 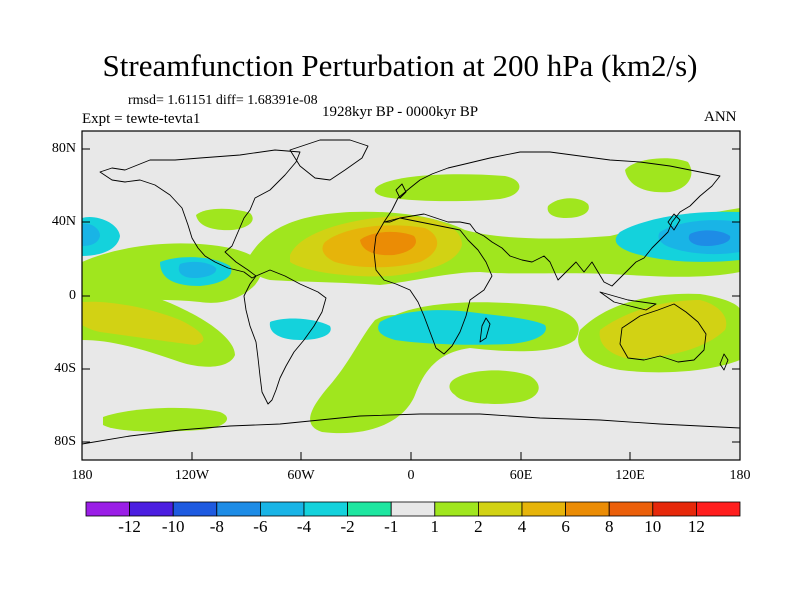 I want to click on lon-tick-180e: 180, so click(x=740, y=475).